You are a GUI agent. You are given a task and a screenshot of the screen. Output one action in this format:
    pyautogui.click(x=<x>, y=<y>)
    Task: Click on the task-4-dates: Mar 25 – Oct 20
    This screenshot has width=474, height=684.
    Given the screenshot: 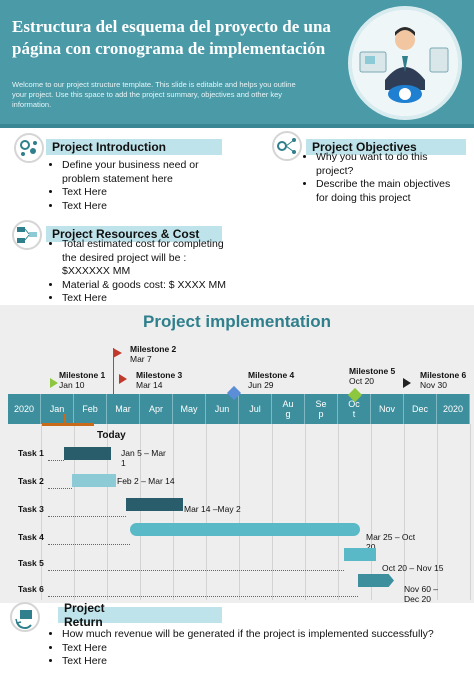 What is the action you would take?
    pyautogui.click(x=391, y=542)
    